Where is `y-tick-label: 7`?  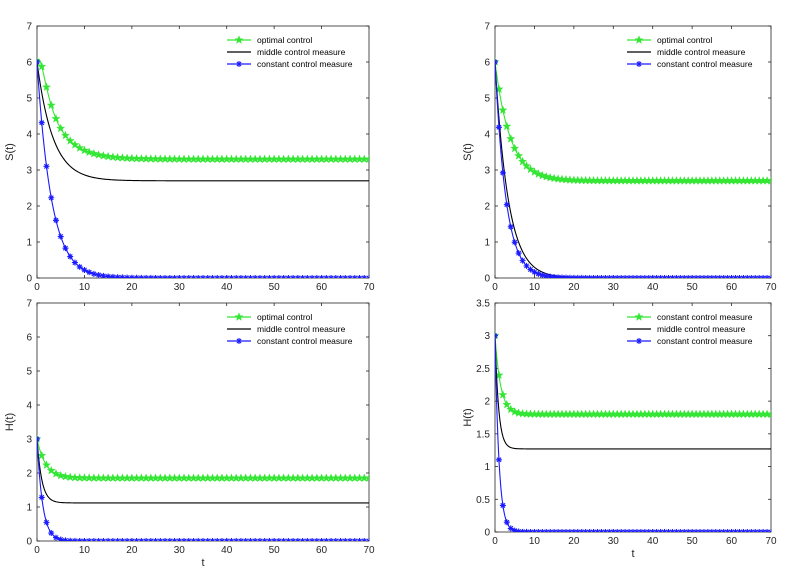 y-tick-label: 7 is located at coordinates (487, 27).